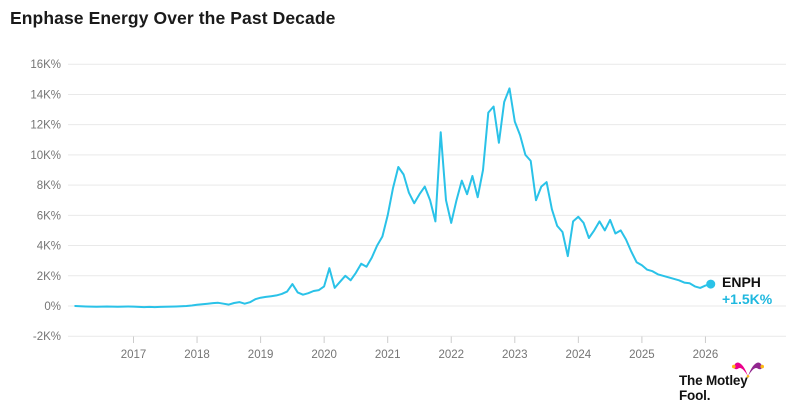  I want to click on svg-text: 14K%, so click(45, 95).